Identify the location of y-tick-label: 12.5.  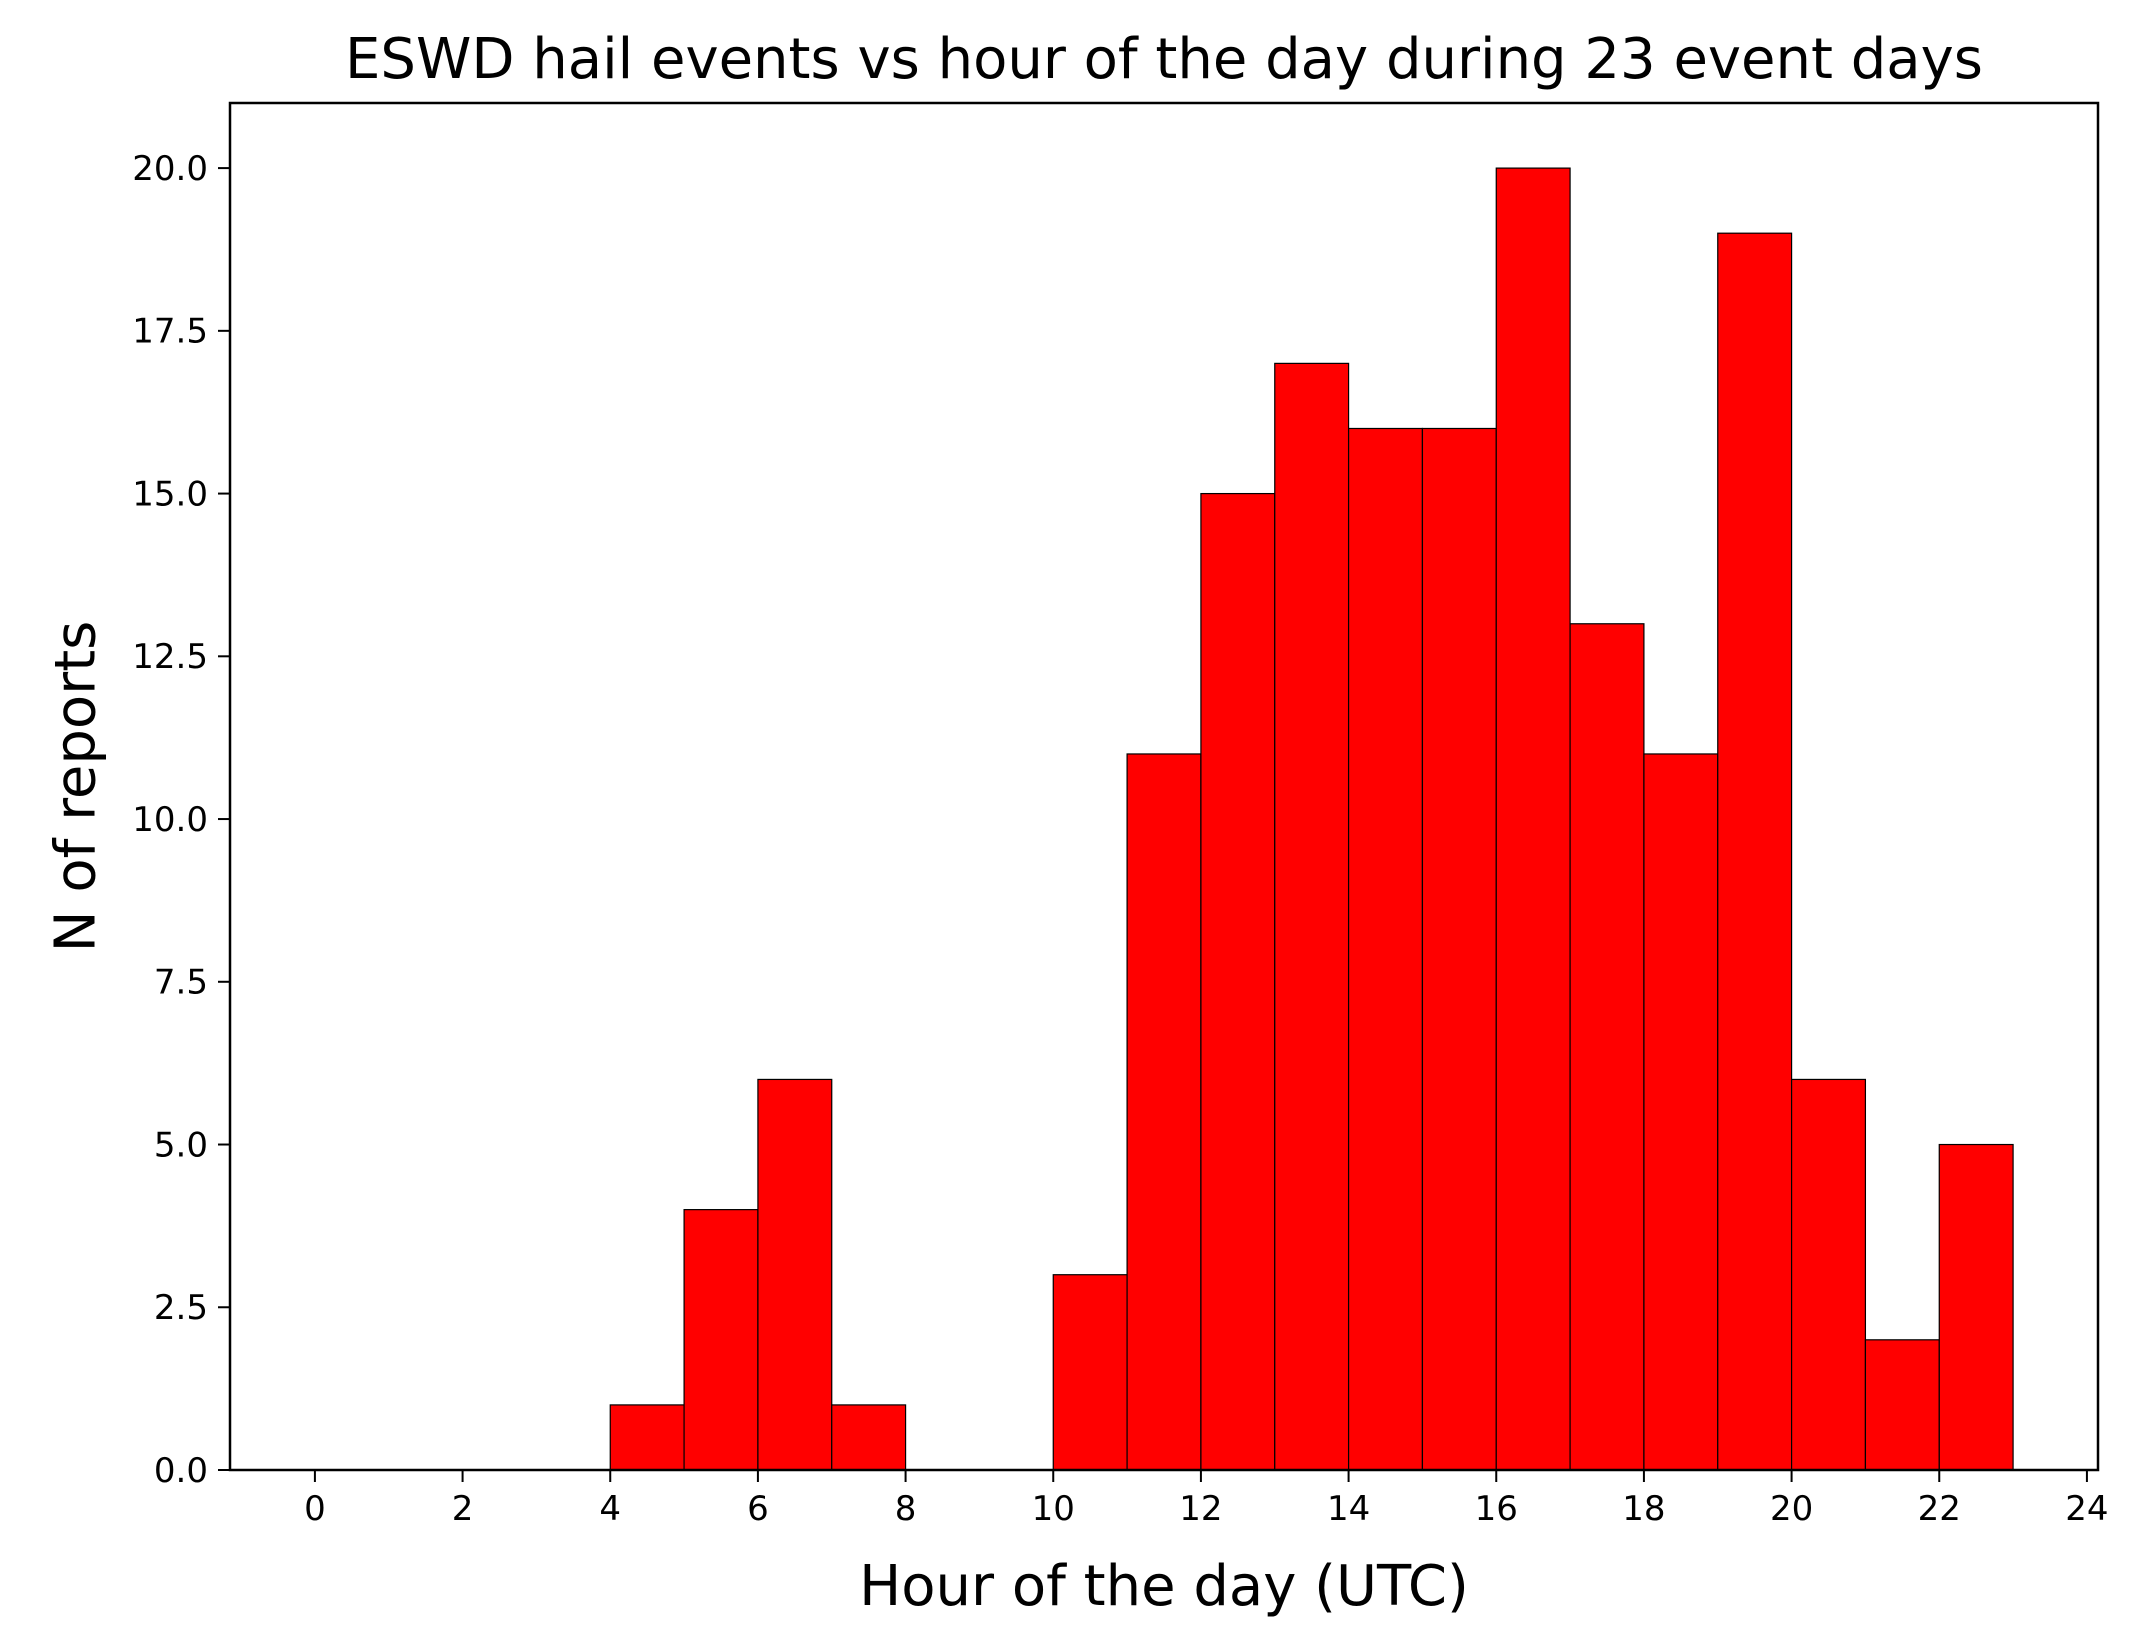
(170, 657).